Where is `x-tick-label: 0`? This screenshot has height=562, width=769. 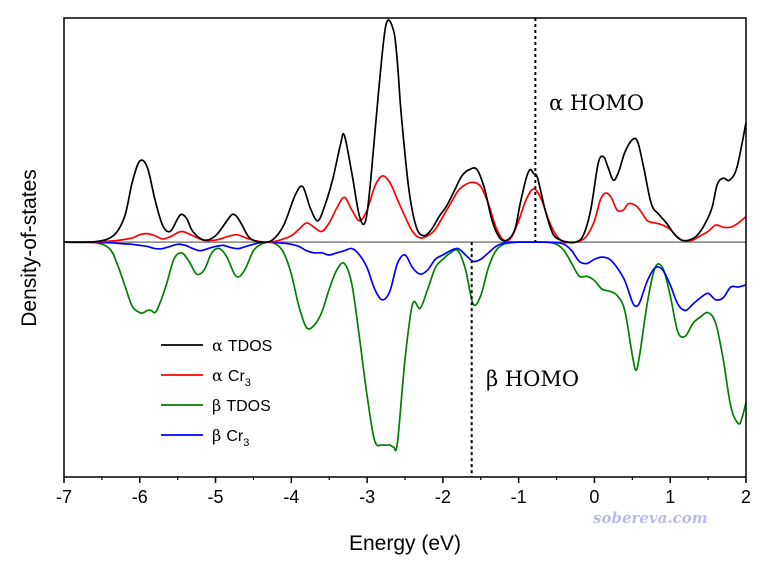
x-tick-label: 0 is located at coordinates (594, 497).